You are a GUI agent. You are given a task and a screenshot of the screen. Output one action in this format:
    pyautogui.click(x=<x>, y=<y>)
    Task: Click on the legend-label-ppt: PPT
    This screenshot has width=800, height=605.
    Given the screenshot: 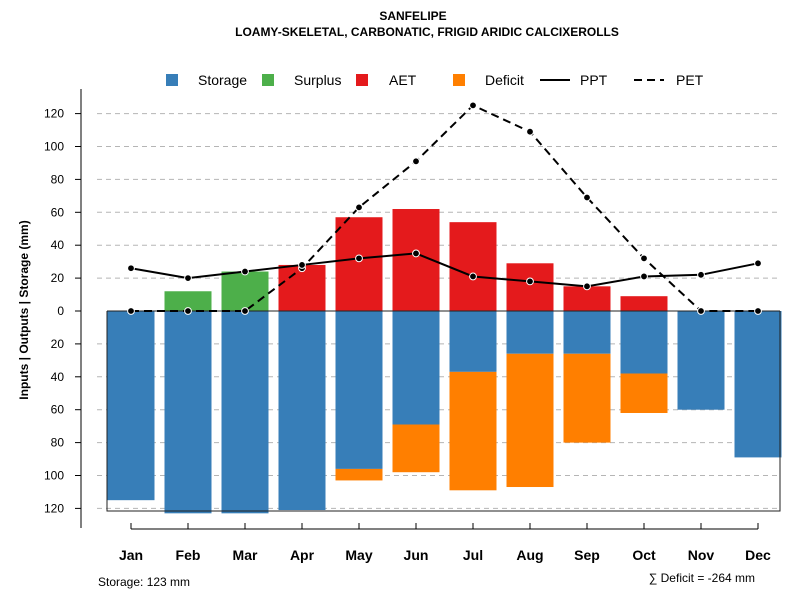 What is the action you would take?
    pyautogui.click(x=594, y=80)
    